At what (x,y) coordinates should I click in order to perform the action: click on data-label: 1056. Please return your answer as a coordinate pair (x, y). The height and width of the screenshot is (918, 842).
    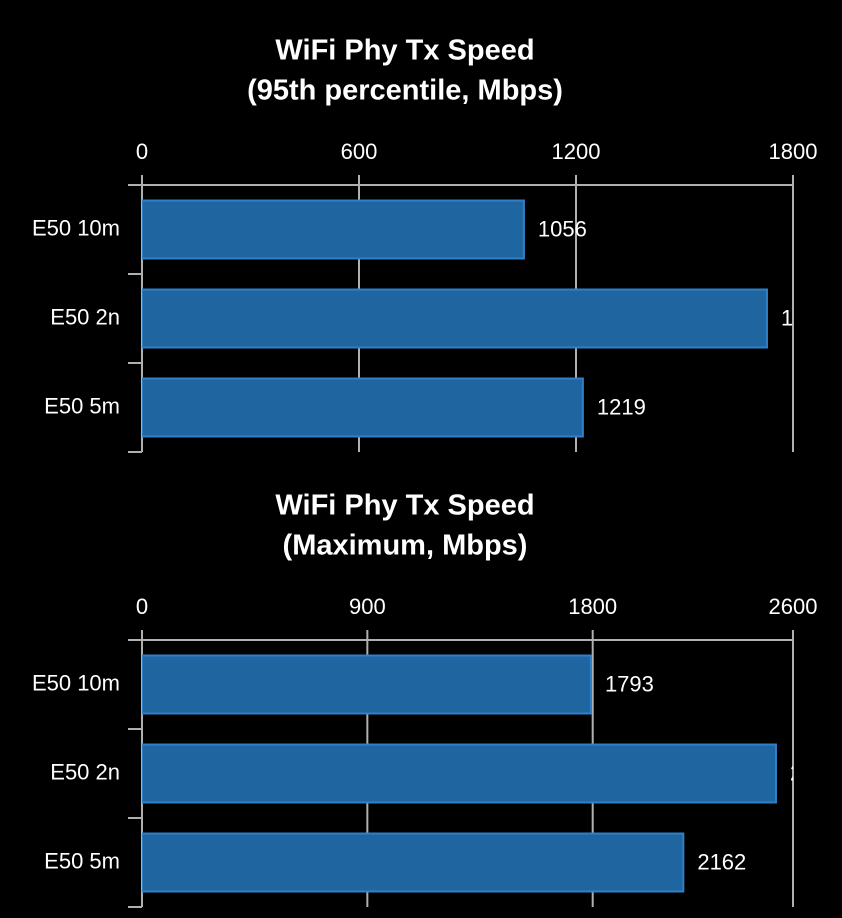
    Looking at the image, I should click on (562, 228).